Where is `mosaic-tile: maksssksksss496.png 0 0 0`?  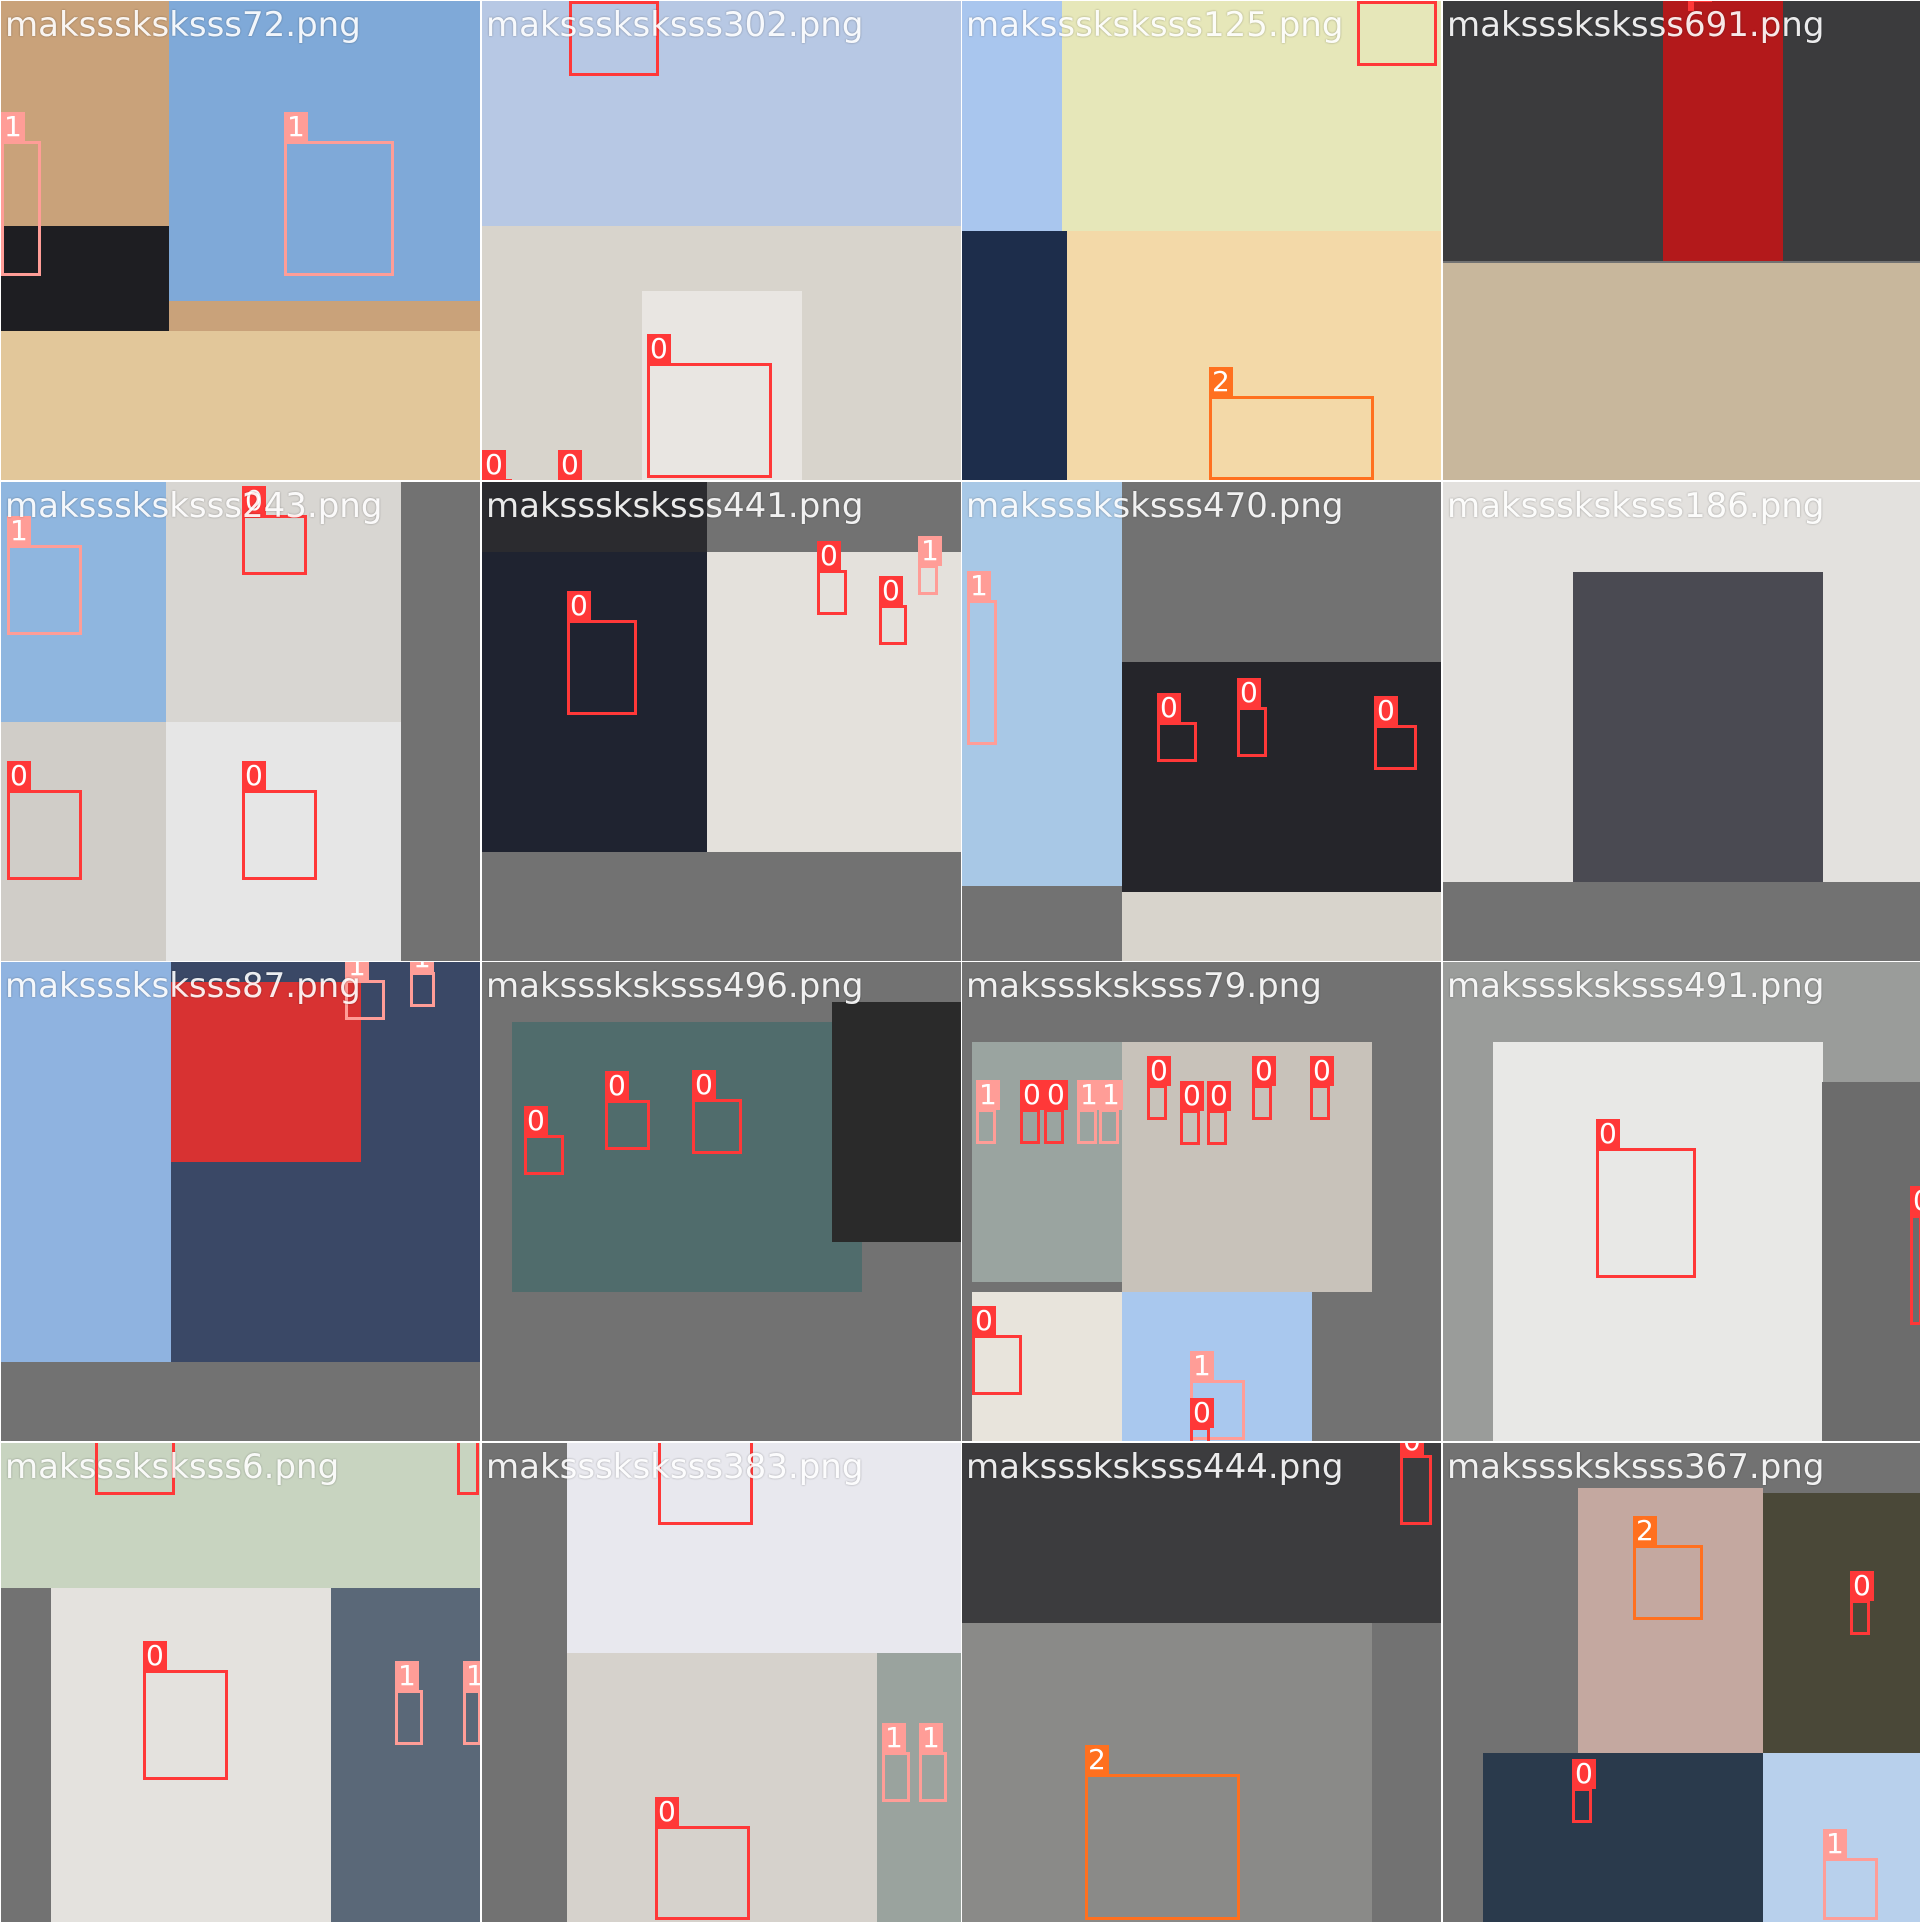
mosaic-tile: maksssksksss496.png 0 0 0 is located at coordinates (721, 1201).